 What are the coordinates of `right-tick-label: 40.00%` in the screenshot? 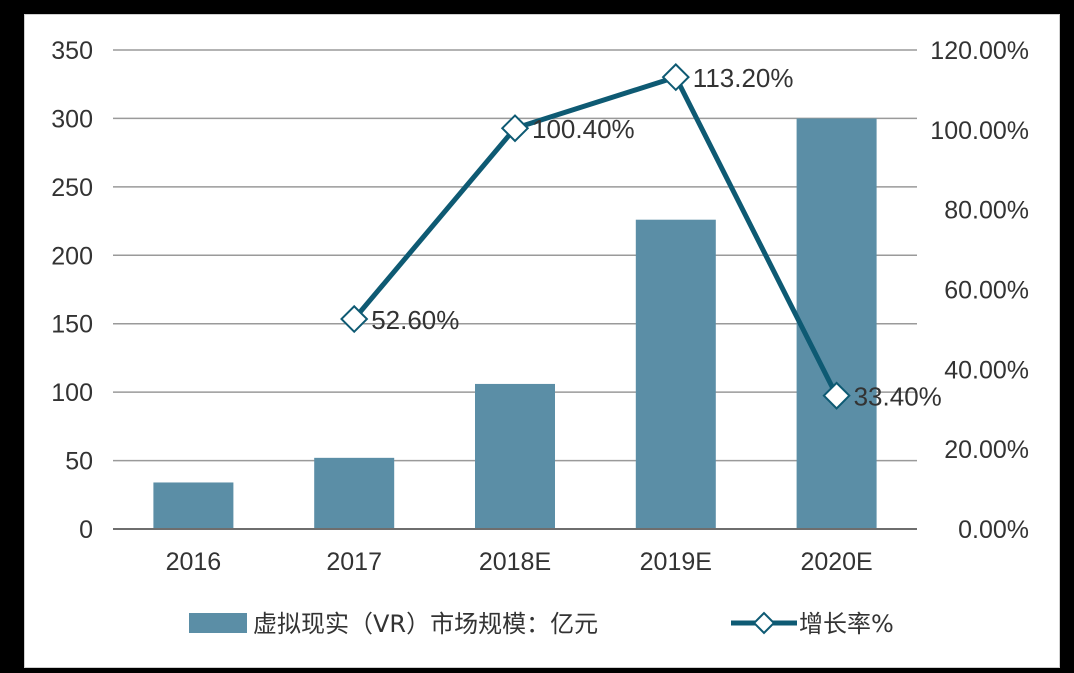 It's located at (986, 370).